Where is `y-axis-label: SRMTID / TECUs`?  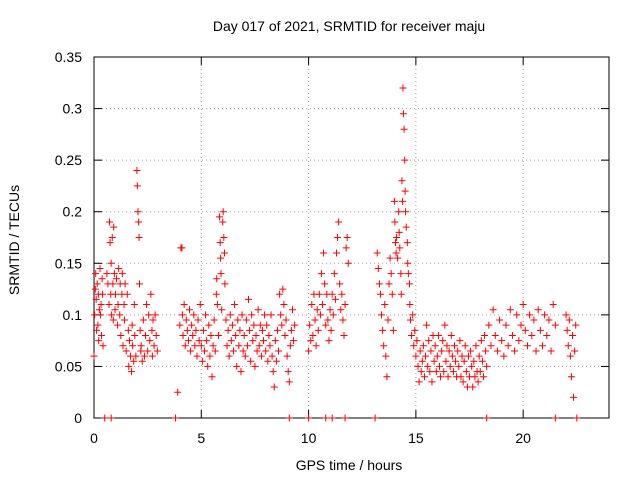
y-axis-label: SRMTID / TECUs is located at coordinates (14, 240).